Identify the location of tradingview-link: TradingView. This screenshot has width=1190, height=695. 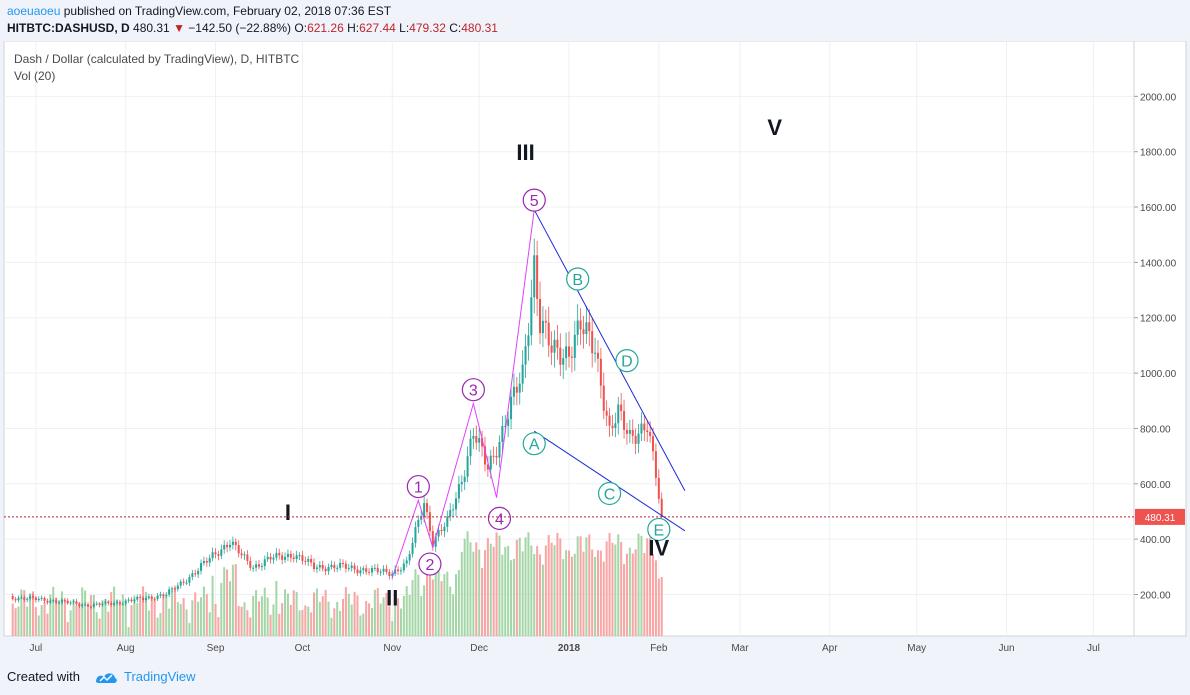
(159, 676).